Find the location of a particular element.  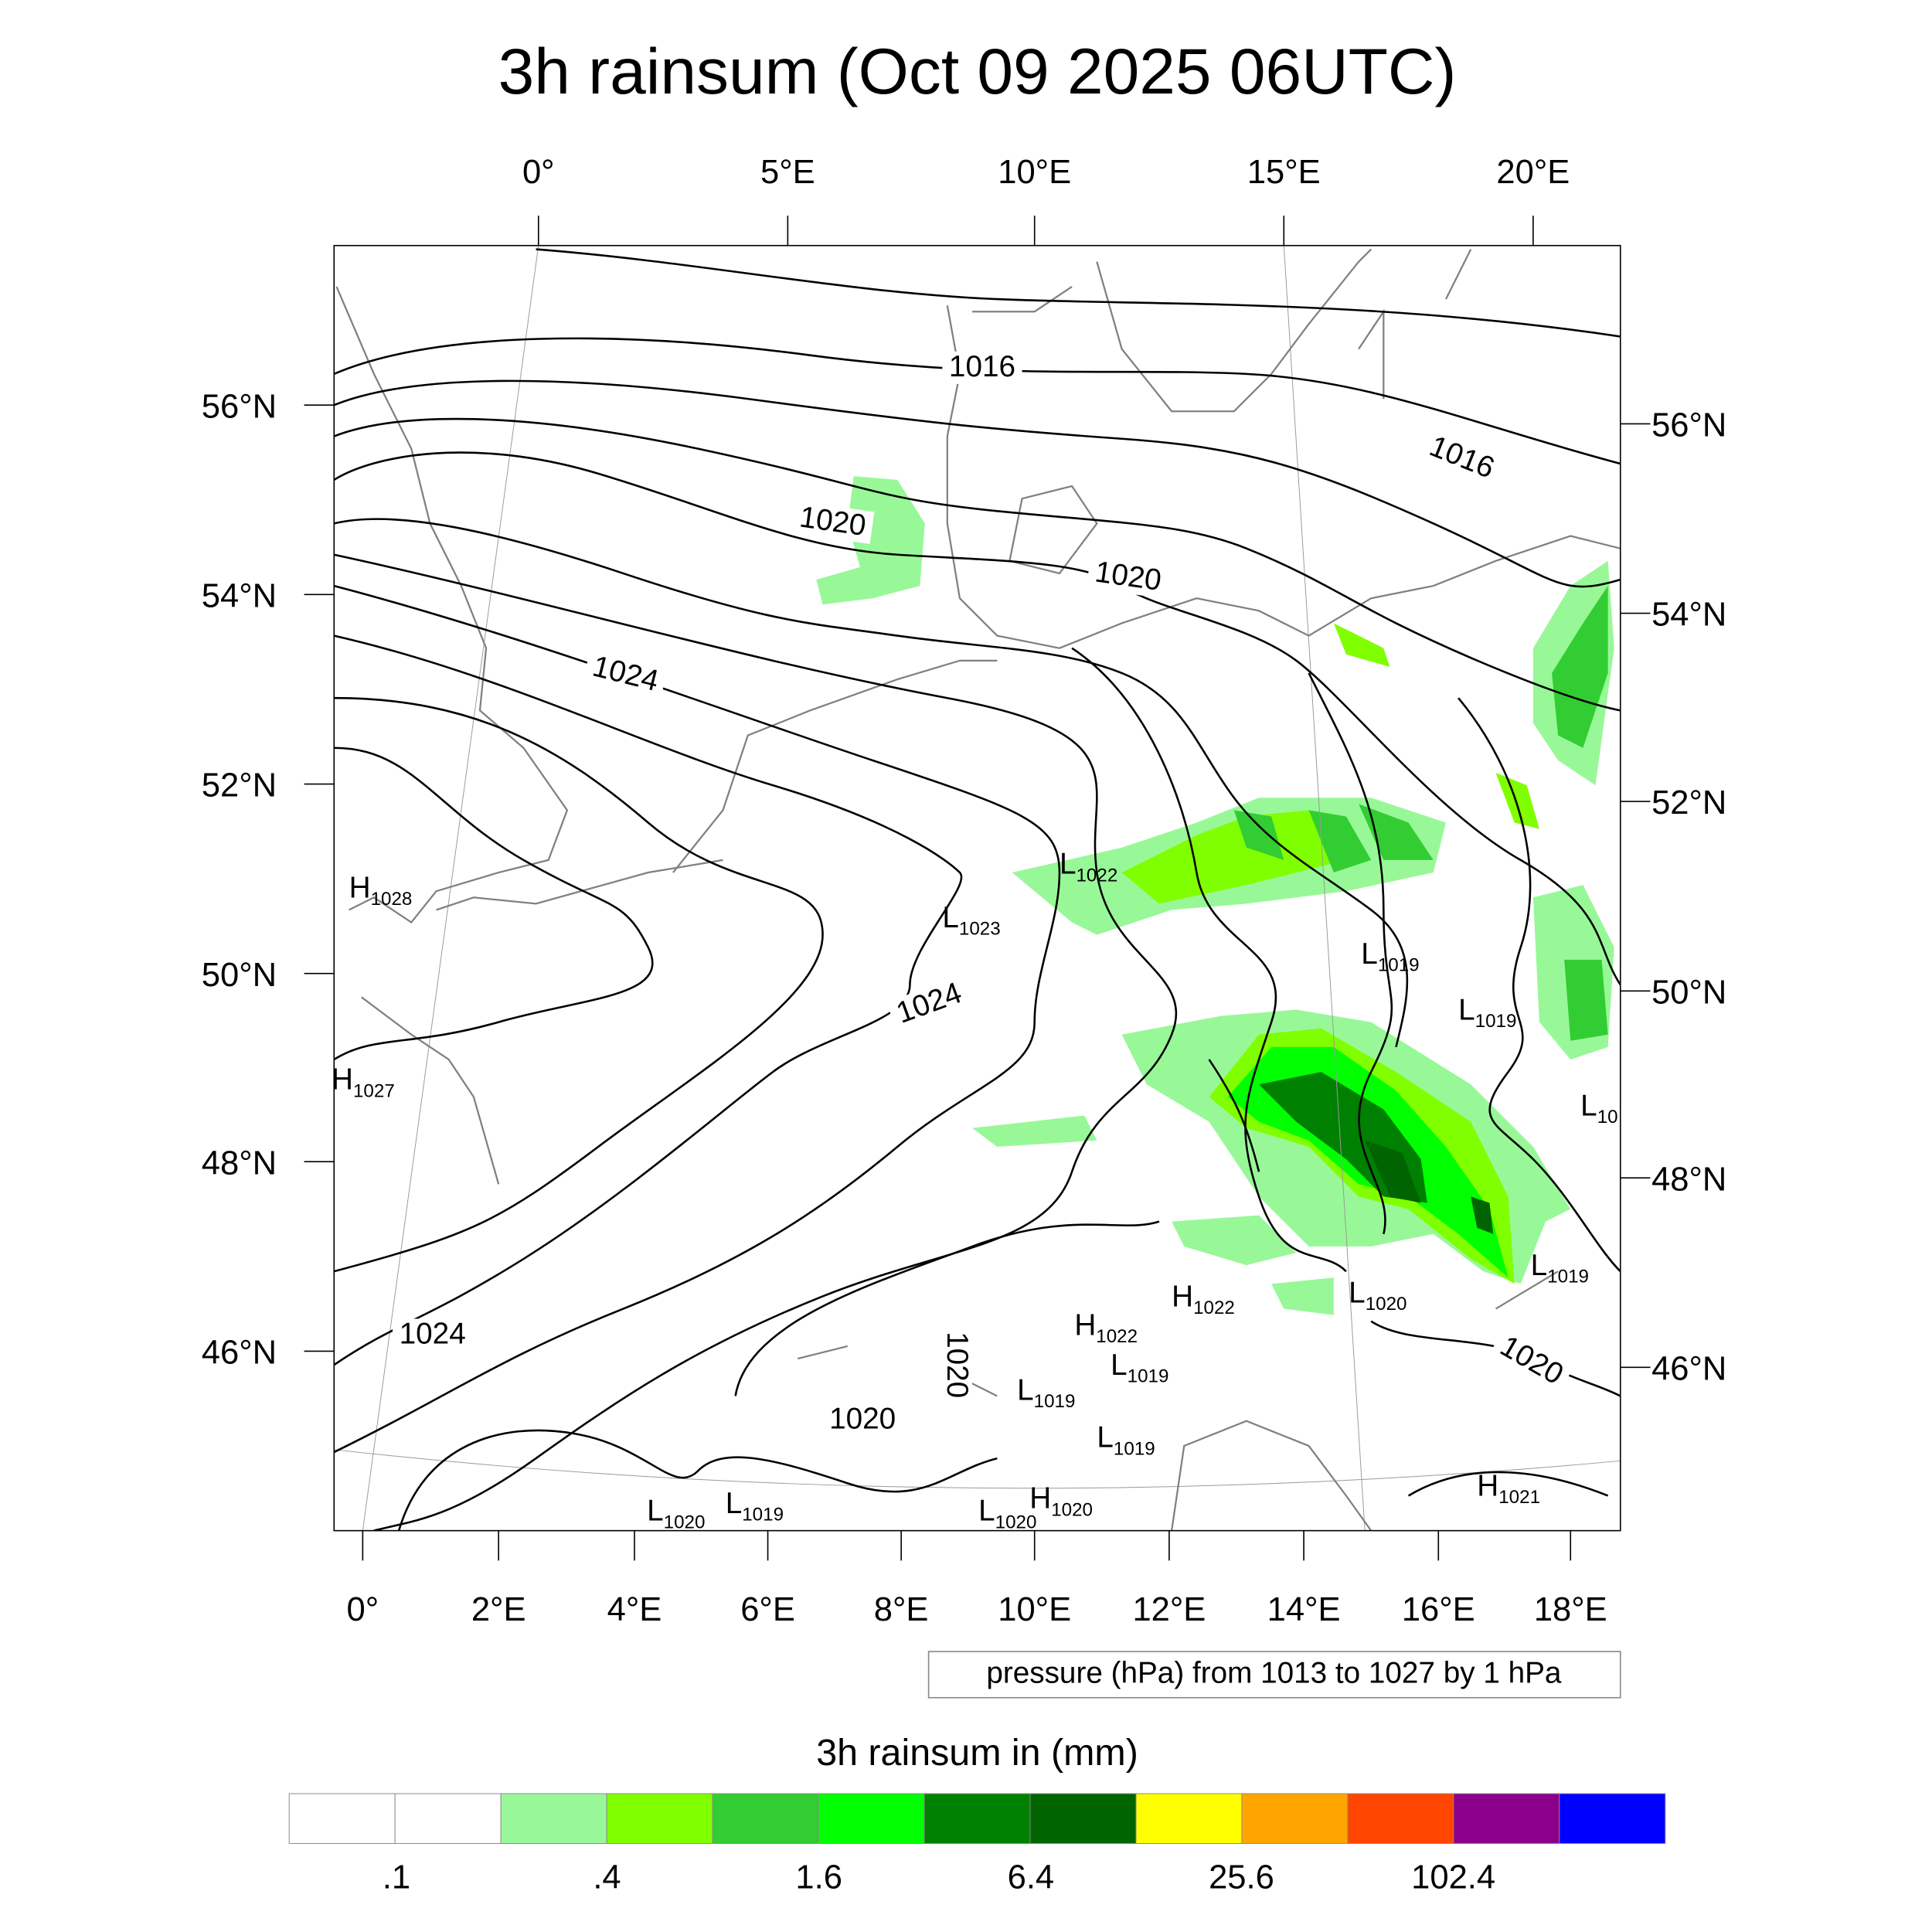

right-latitude-axis: 56°N 54°N 52°N 50°N 48°N 46°N is located at coordinates (1673, 897).